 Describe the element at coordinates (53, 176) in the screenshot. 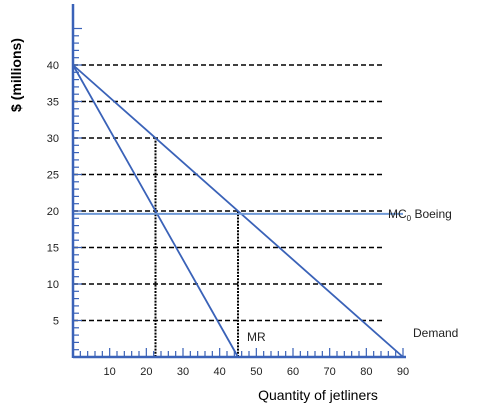

I see `y-tick-label: 25` at that location.